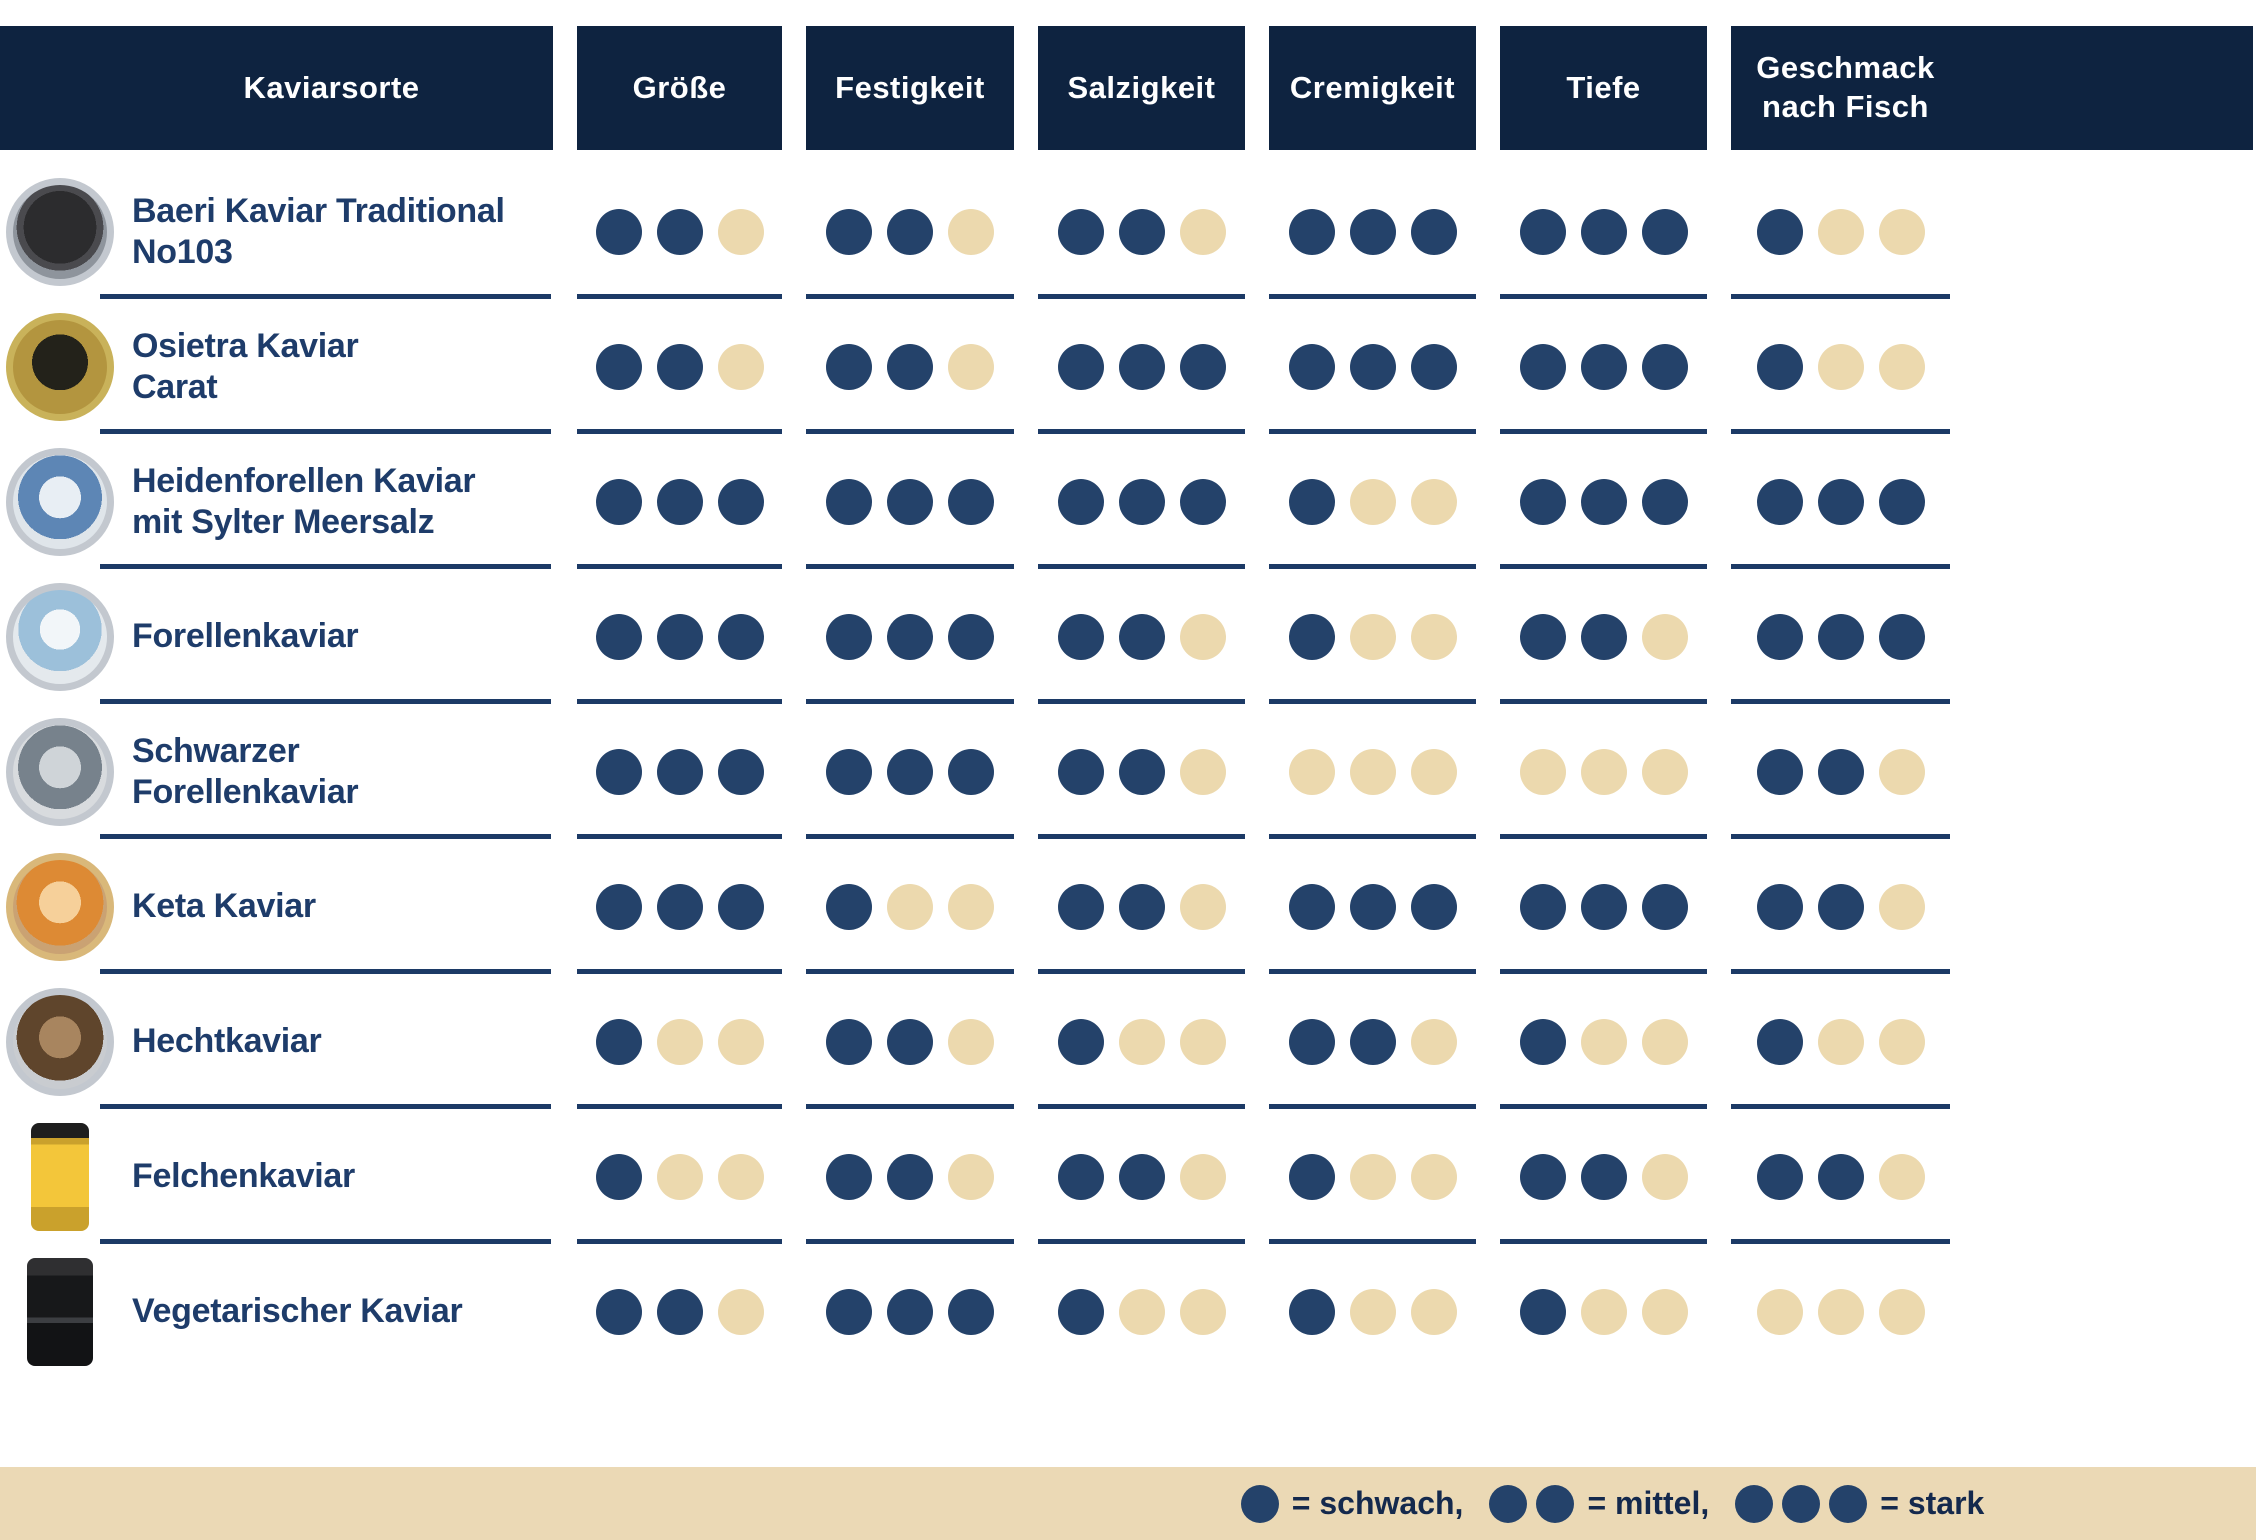 The width and height of the screenshot is (2256, 1540). I want to click on legend-item-stark: = stark, so click(1859, 1503).